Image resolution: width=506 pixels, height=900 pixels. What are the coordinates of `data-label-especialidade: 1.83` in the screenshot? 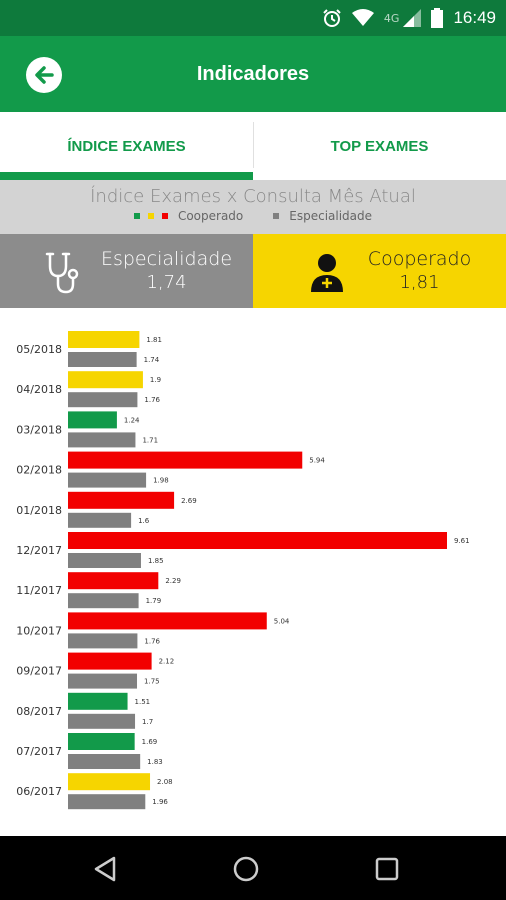 It's located at (155, 762).